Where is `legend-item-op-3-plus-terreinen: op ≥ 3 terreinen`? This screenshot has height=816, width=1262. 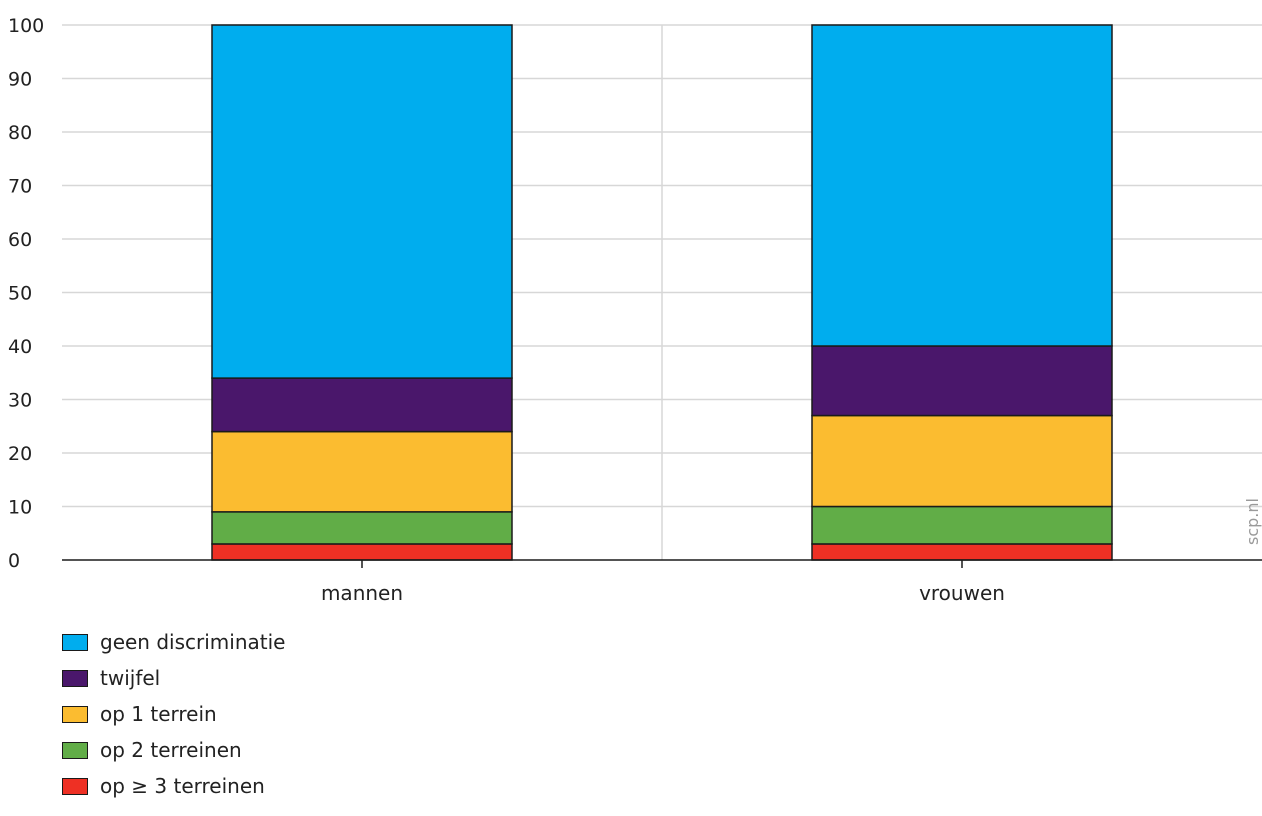 legend-item-op-3-plus-terreinen: op ≥ 3 terreinen is located at coordinates (173, 786).